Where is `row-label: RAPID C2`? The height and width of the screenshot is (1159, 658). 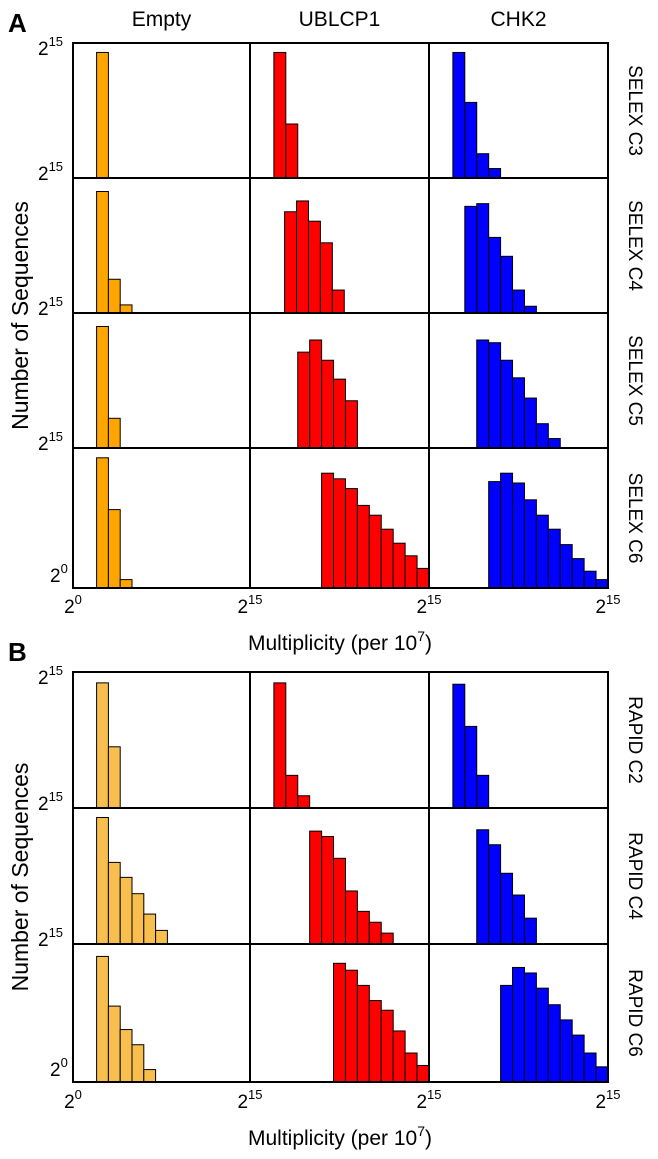
row-label: RAPID C2 is located at coordinates (634, 740).